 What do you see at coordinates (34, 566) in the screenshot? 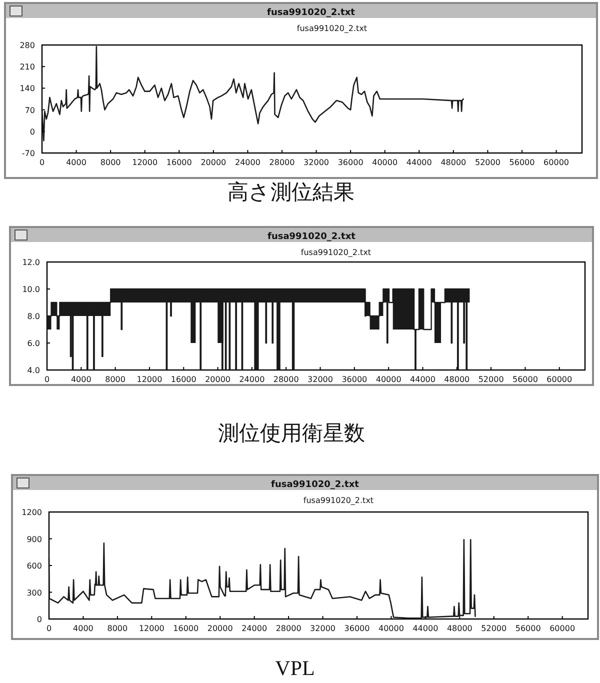
I see `y-tick-label: 600` at bounding box center [34, 566].